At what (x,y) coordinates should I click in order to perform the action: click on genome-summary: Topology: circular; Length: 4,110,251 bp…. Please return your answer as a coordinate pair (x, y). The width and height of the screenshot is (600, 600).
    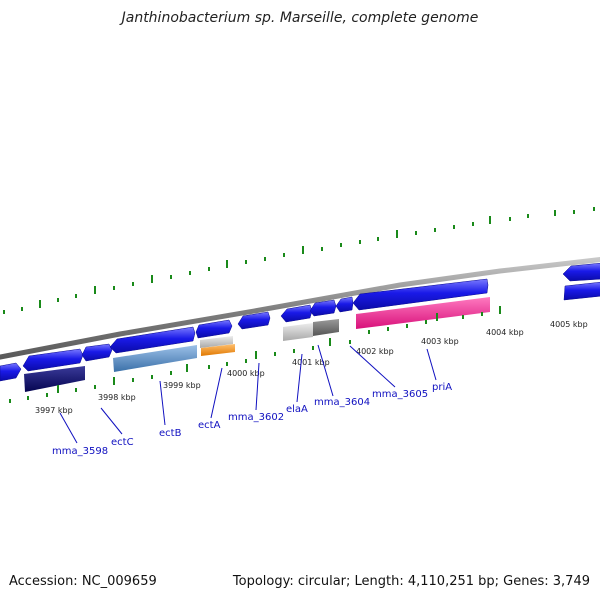
    Looking at the image, I should click on (411, 581).